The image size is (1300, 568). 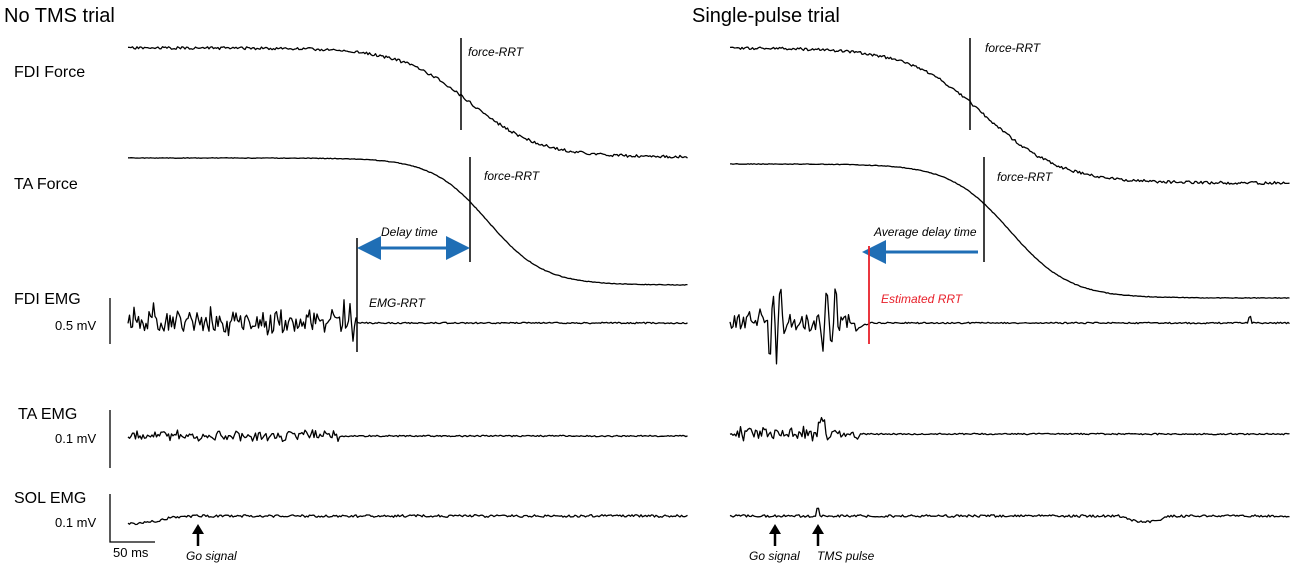 What do you see at coordinates (76, 325) in the screenshot?
I see `fdi-emg-scale-label: 0.5 mV` at bounding box center [76, 325].